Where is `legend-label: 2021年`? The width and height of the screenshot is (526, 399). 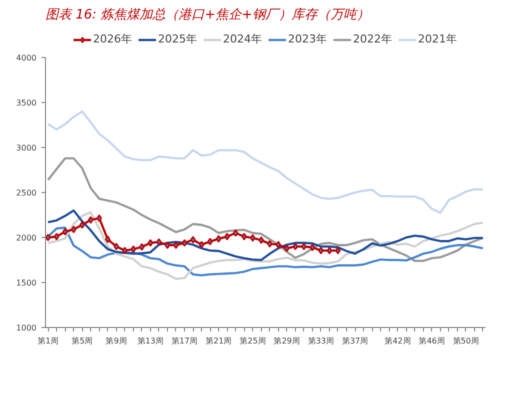 legend-label: 2021年 is located at coordinates (437, 39).